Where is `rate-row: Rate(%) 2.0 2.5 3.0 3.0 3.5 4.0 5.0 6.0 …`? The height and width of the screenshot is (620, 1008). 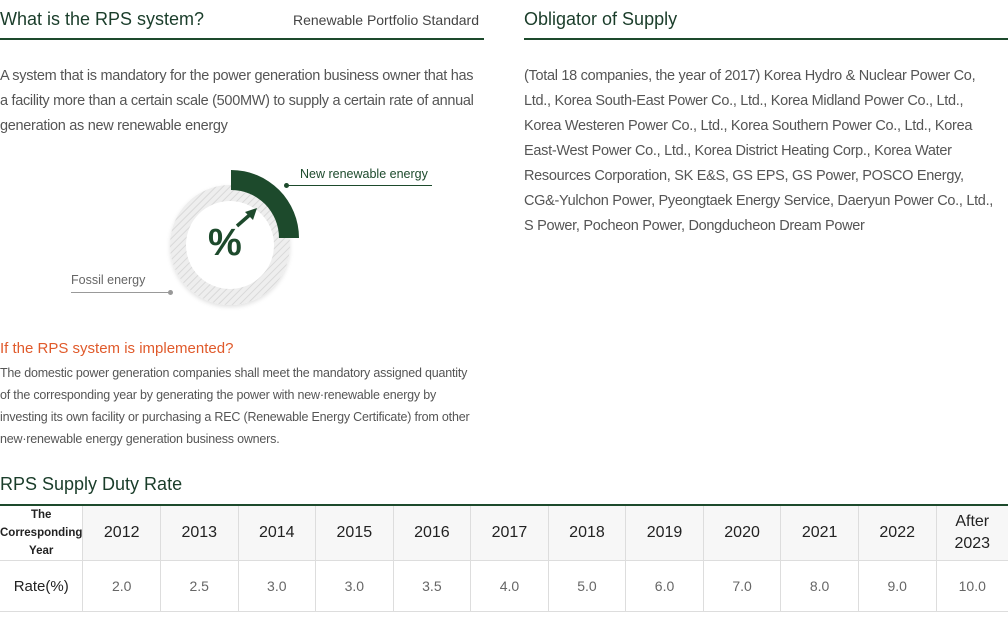 rate-row: Rate(%) 2.0 2.5 3.0 3.0 3.5 4.0 5.0 6.0 … is located at coordinates (504, 586).